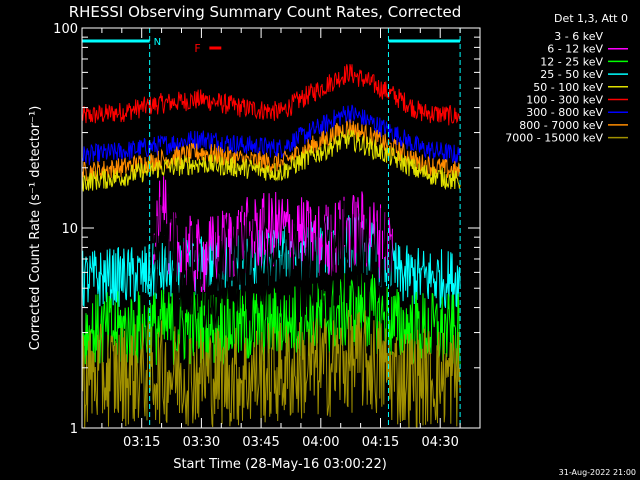 Image resolution: width=640 pixels, height=480 pixels. Describe the element at coordinates (380, 442) in the screenshot. I see `x-tick-label: 04:15` at that location.